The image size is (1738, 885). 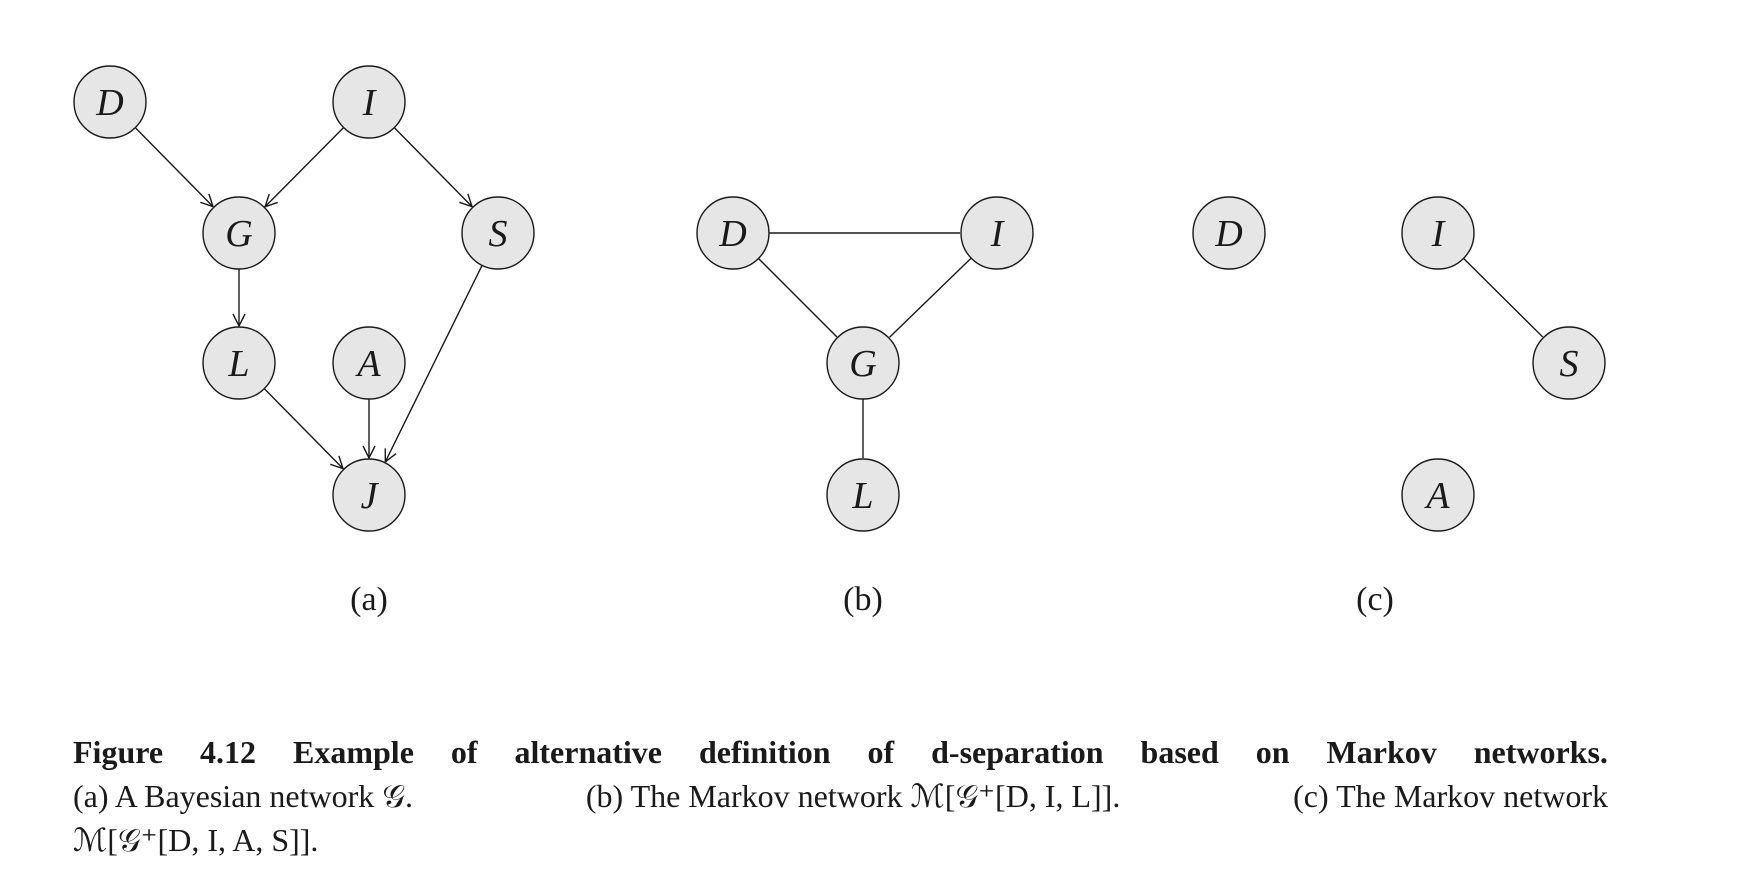 I want to click on node-c-S-circle, so click(x=1569, y=363).